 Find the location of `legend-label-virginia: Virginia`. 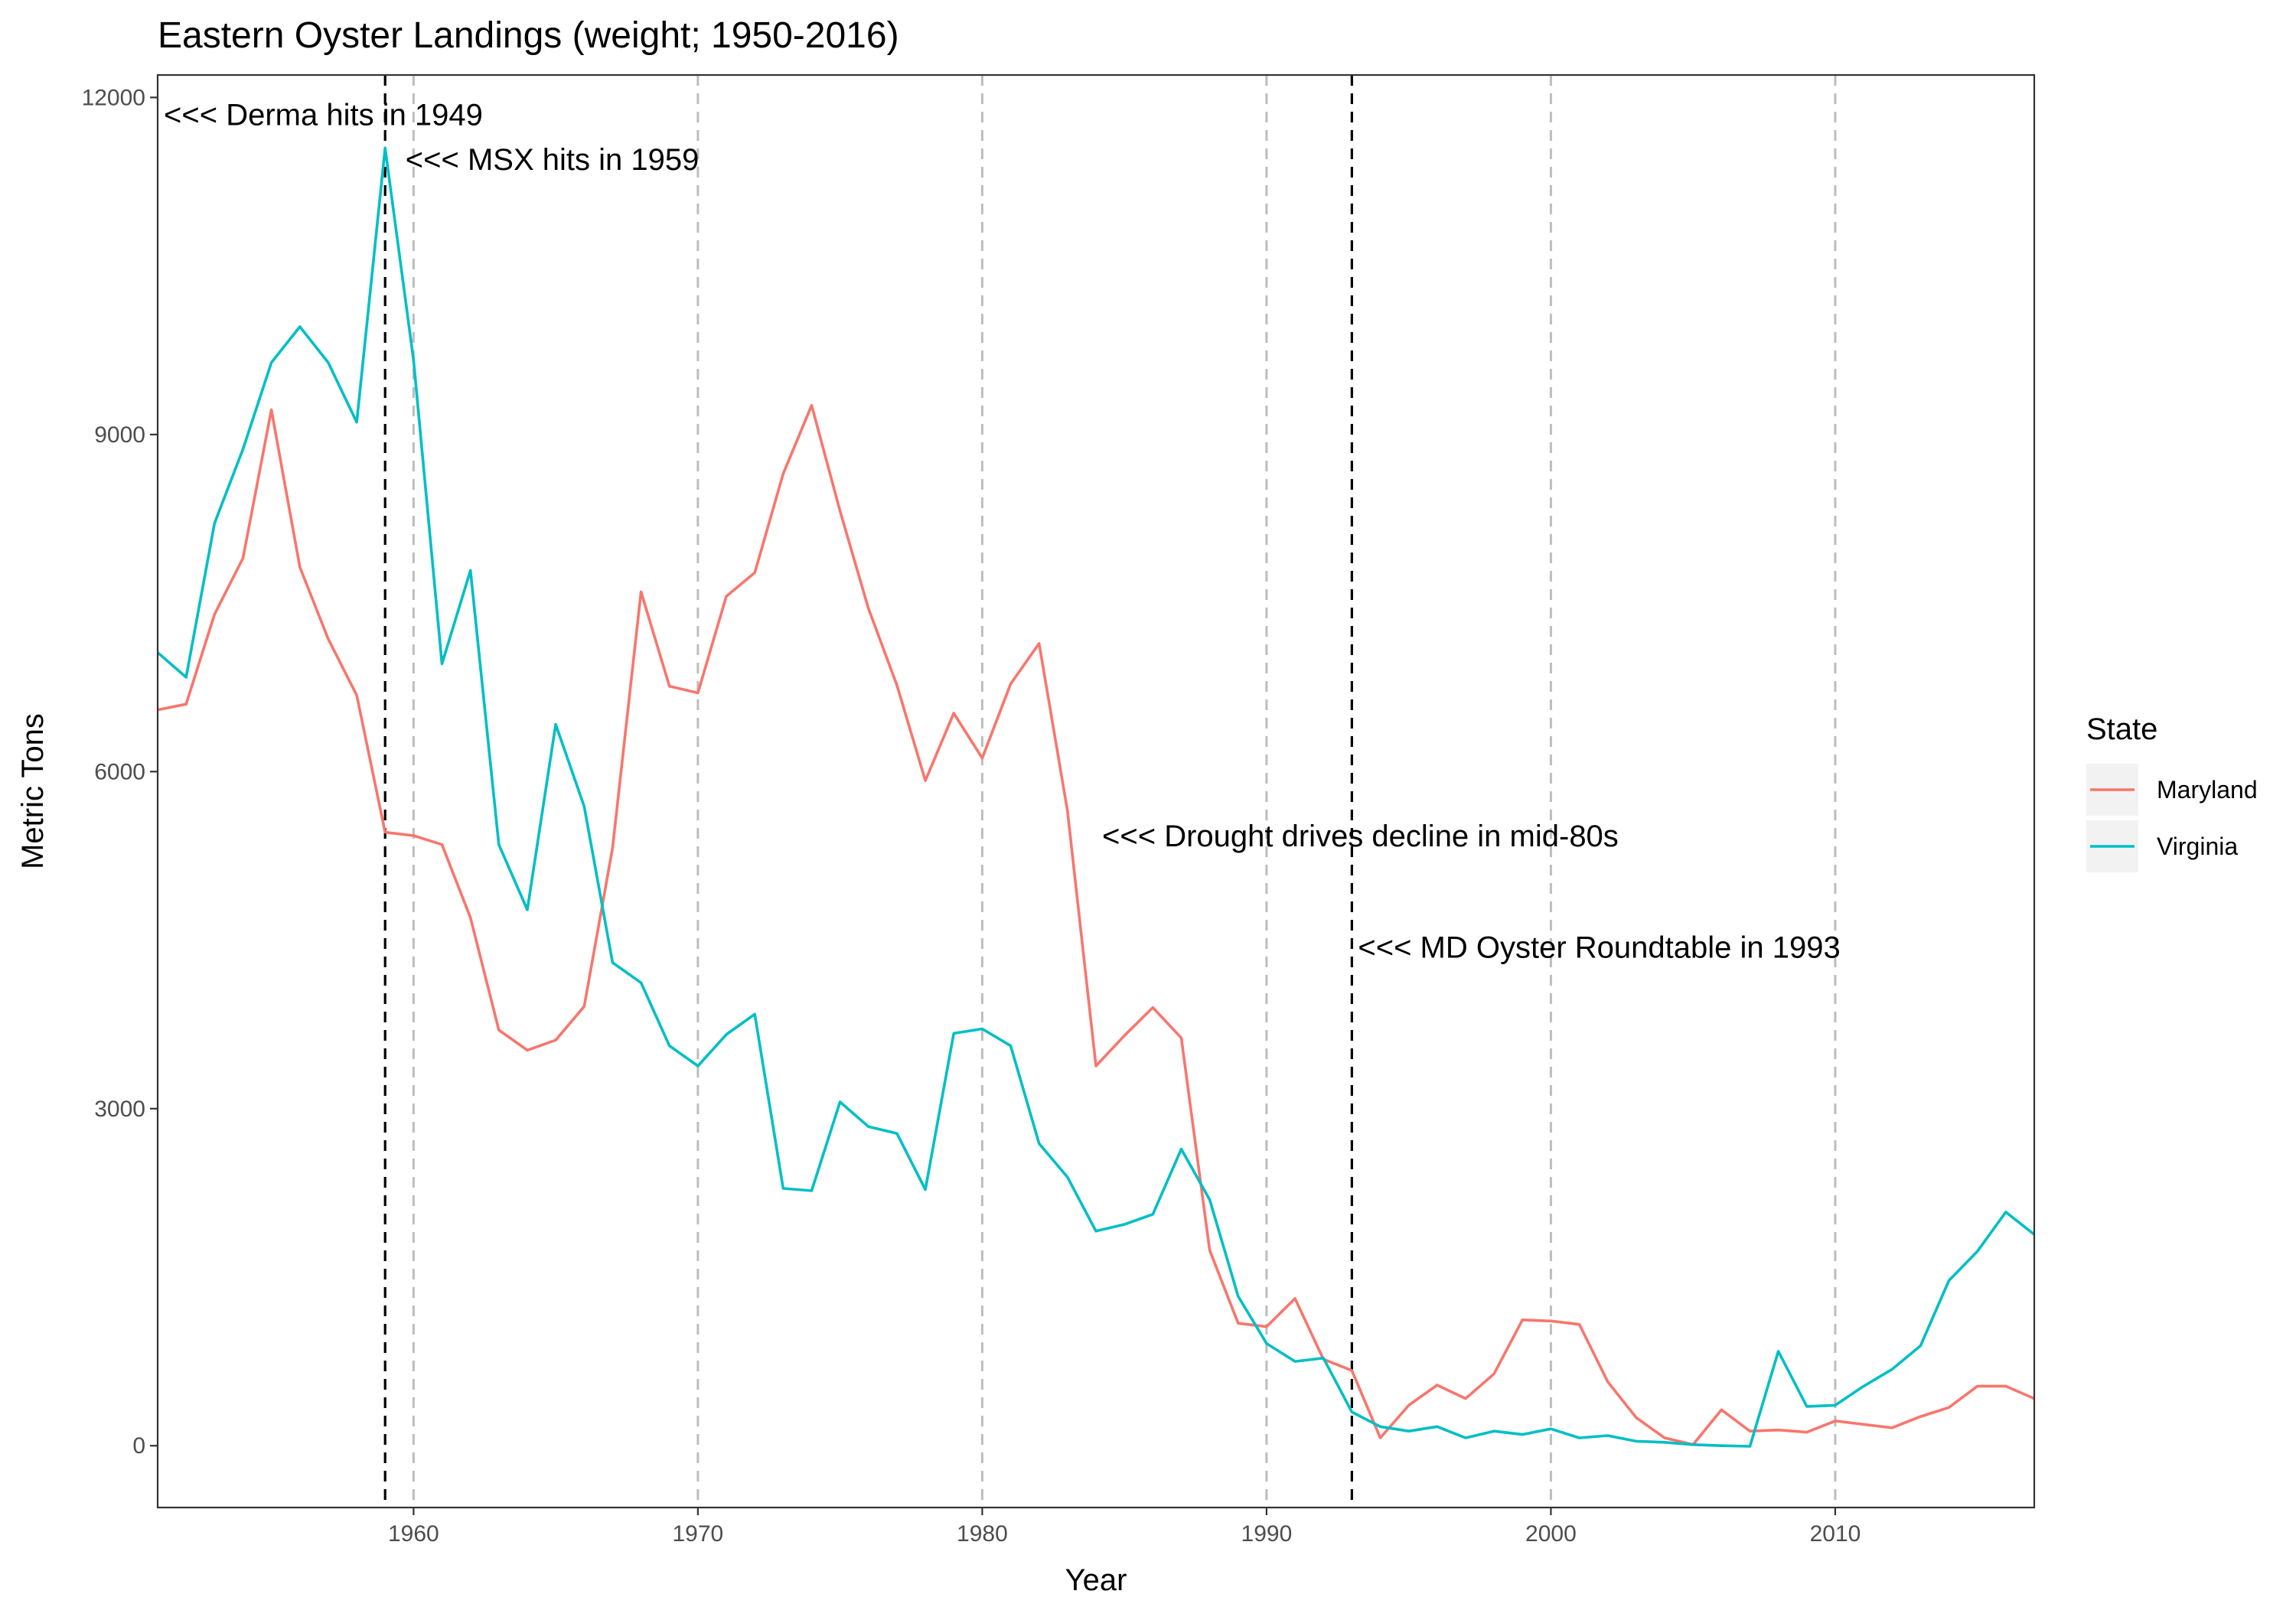

legend-label-virginia: Virginia is located at coordinates (2197, 846).